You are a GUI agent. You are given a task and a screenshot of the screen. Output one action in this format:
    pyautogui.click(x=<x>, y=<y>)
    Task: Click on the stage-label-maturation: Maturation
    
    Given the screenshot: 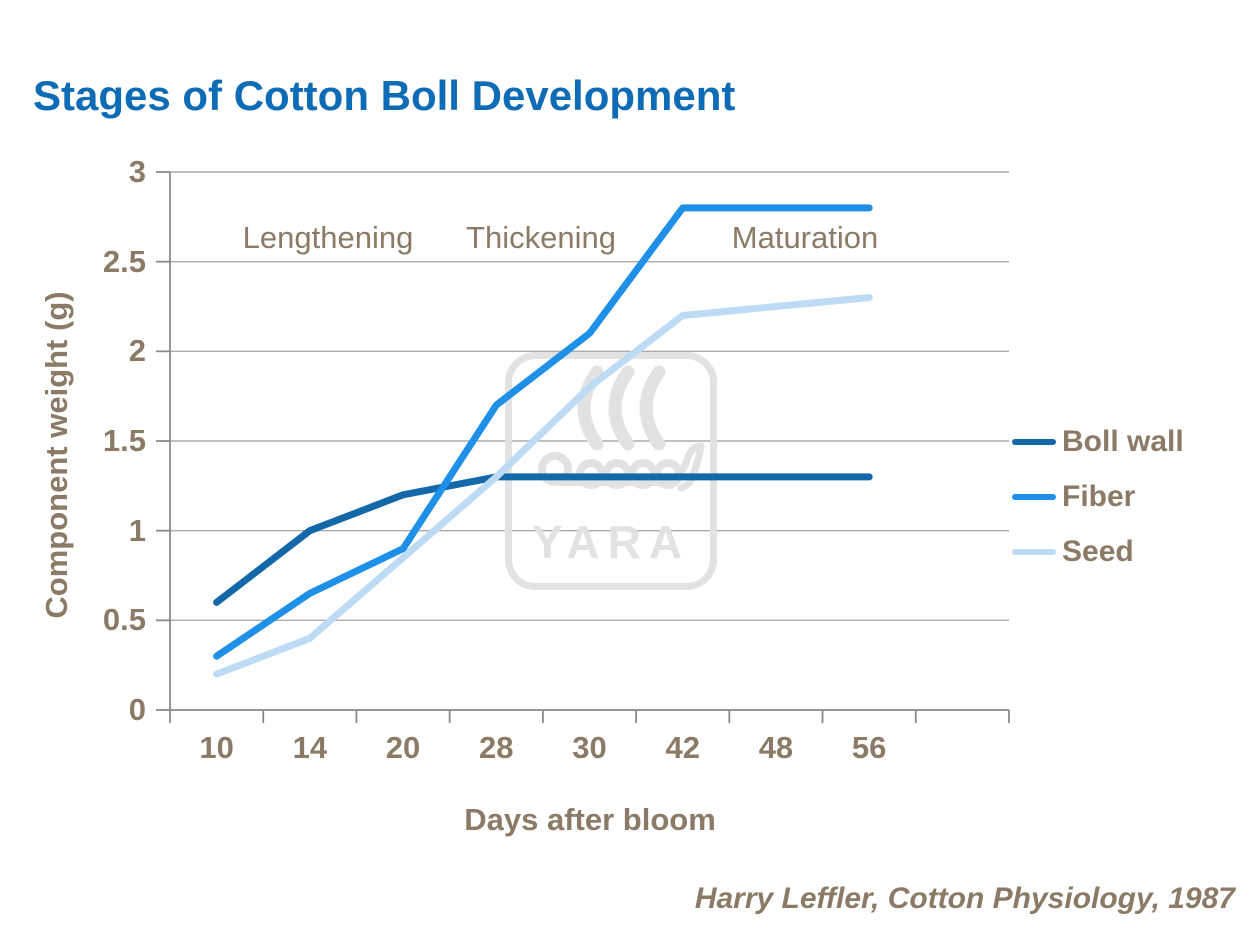 What is the action you would take?
    pyautogui.click(x=805, y=237)
    